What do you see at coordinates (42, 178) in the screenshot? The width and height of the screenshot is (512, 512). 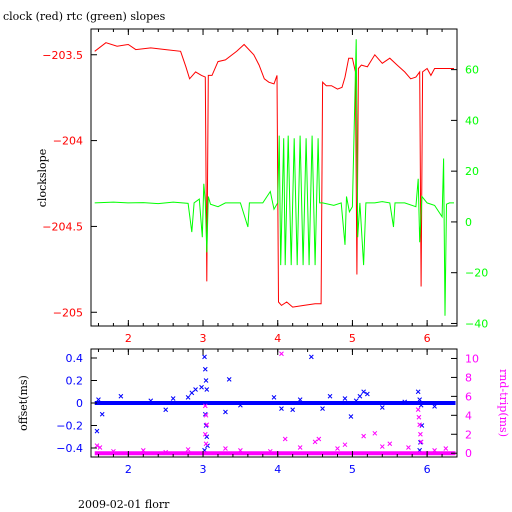 I see `slopes-y-axis-label: clockslope` at bounding box center [42, 178].